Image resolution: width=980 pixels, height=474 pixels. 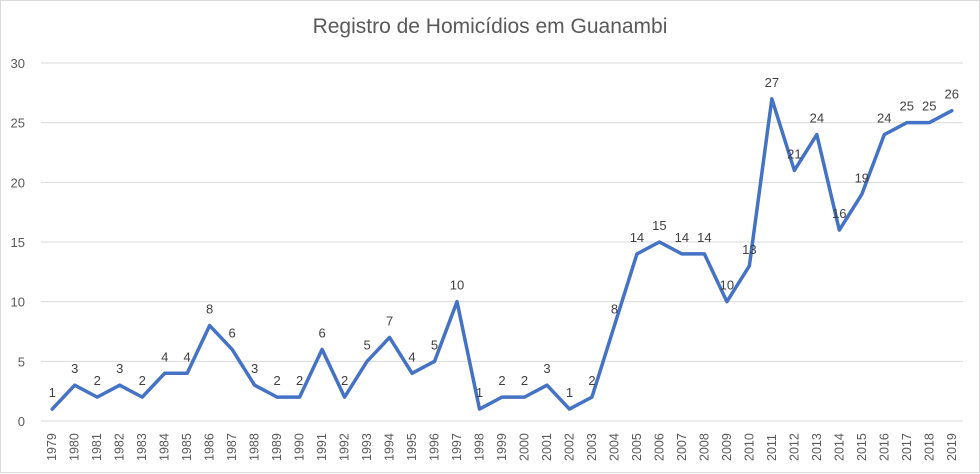 I want to click on x-tick-label: 1983, so click(x=142, y=447).